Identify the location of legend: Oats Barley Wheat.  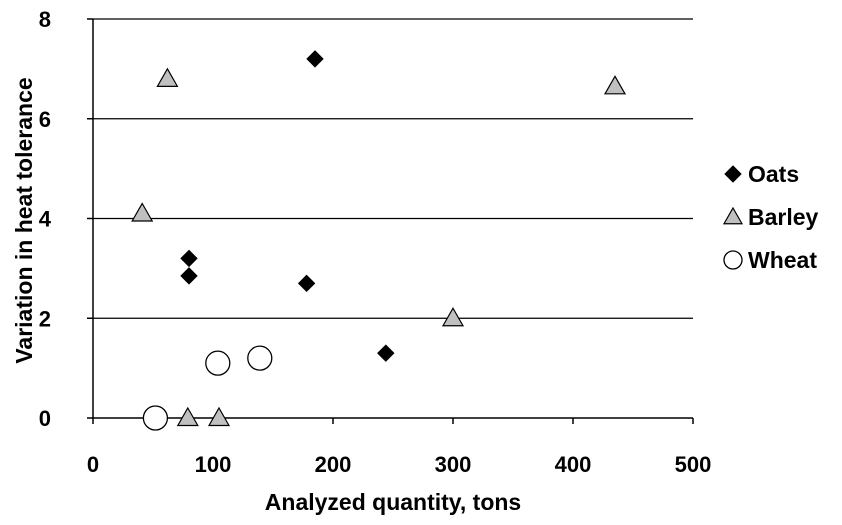
(770, 217).